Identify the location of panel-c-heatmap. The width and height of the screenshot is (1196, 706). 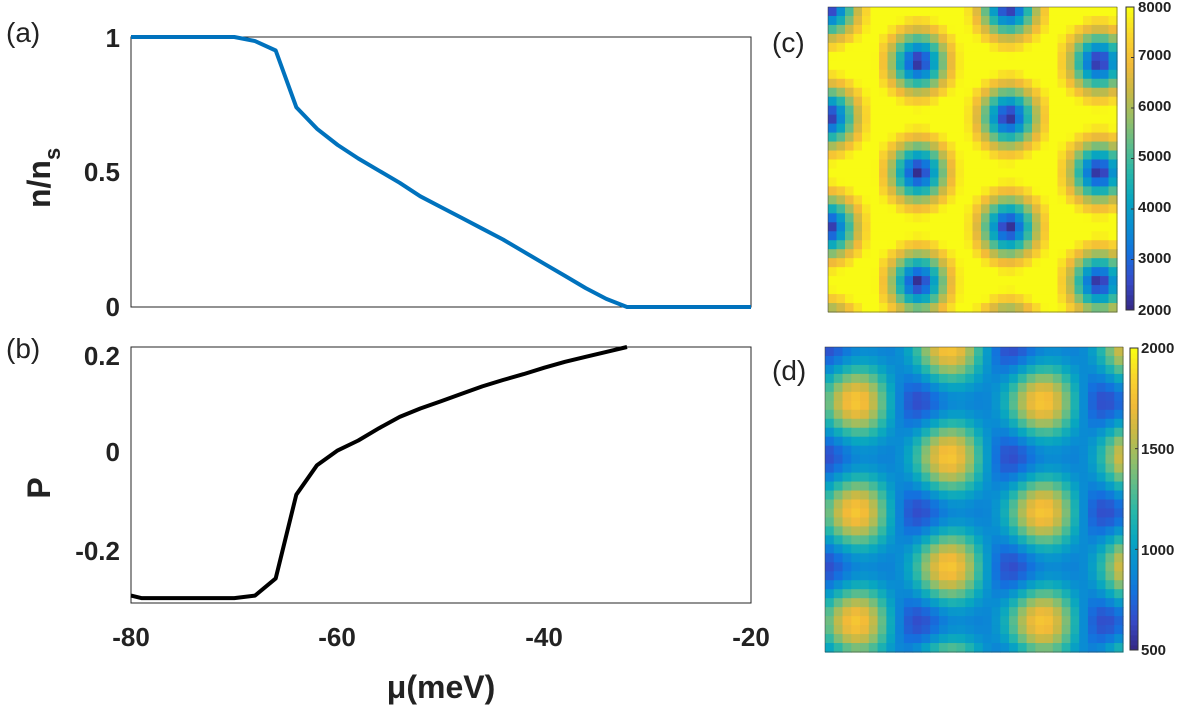
(973, 160).